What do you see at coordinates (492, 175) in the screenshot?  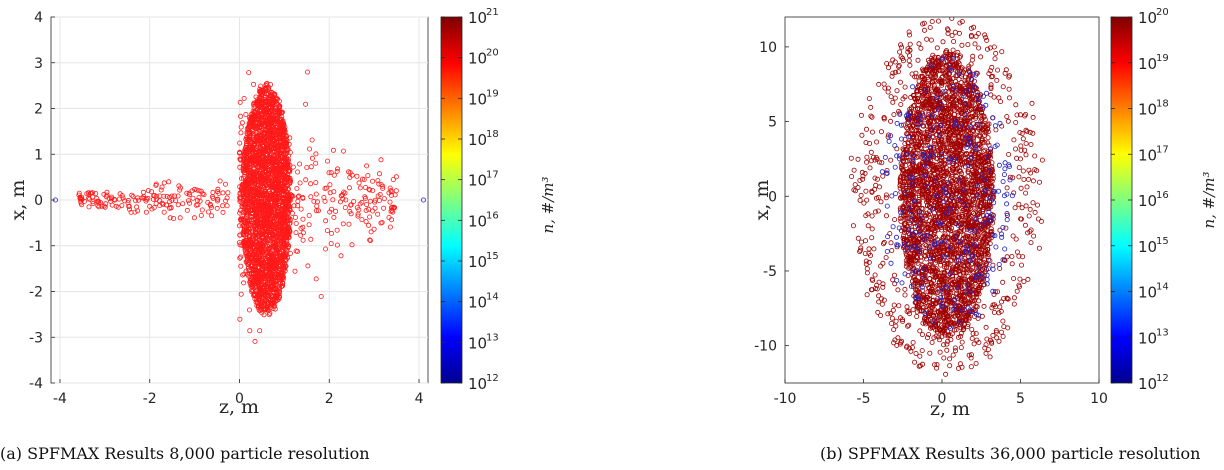 I see `colorbar-tick-exponent: 17` at bounding box center [492, 175].